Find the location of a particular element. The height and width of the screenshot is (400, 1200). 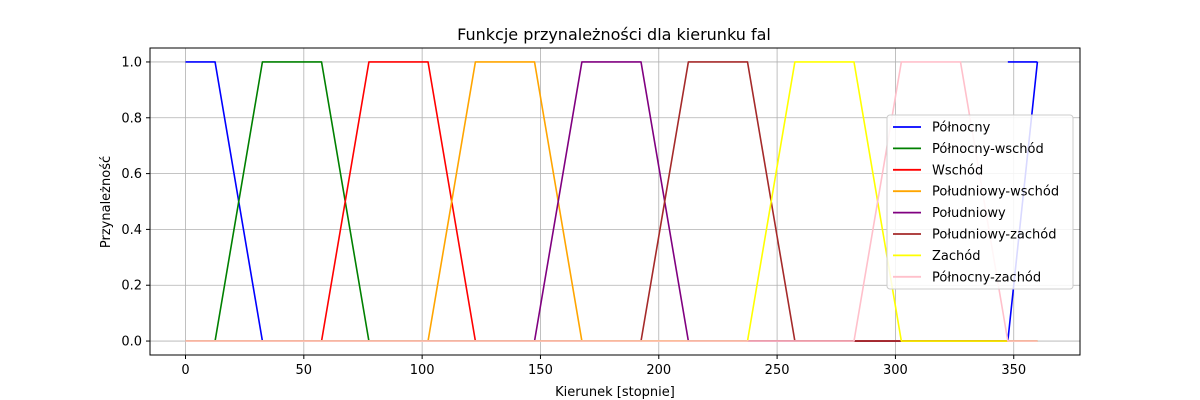

x-axis-label: Kierunek [stopnie] is located at coordinates (615, 392).